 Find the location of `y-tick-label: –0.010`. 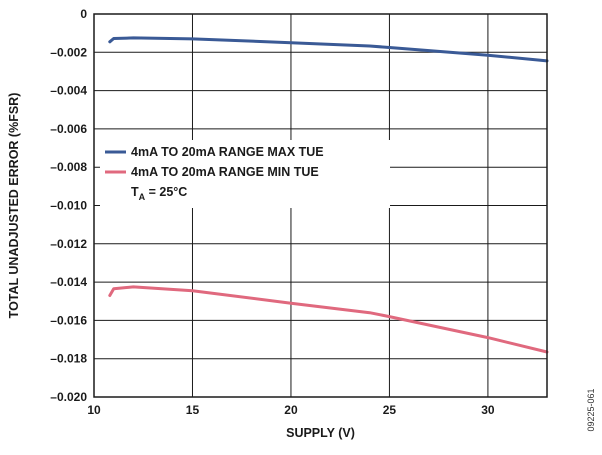

y-tick-label: –0.010 is located at coordinates (68, 206).